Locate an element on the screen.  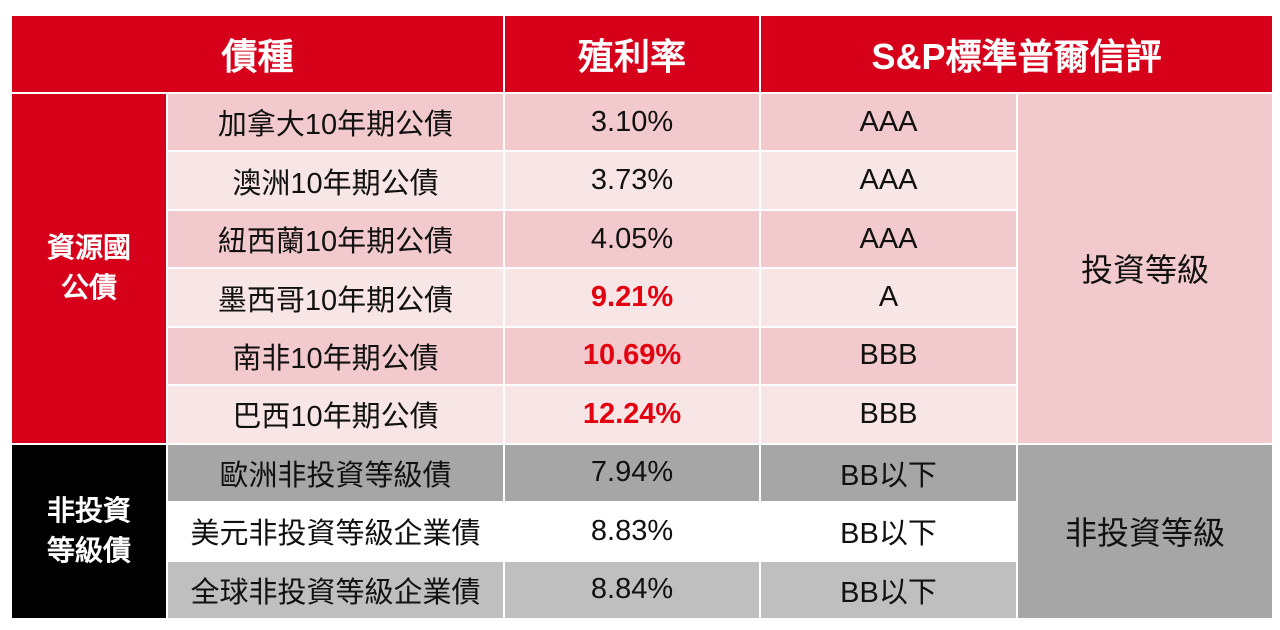
bond-yield: 7.94% is located at coordinates (632, 473).